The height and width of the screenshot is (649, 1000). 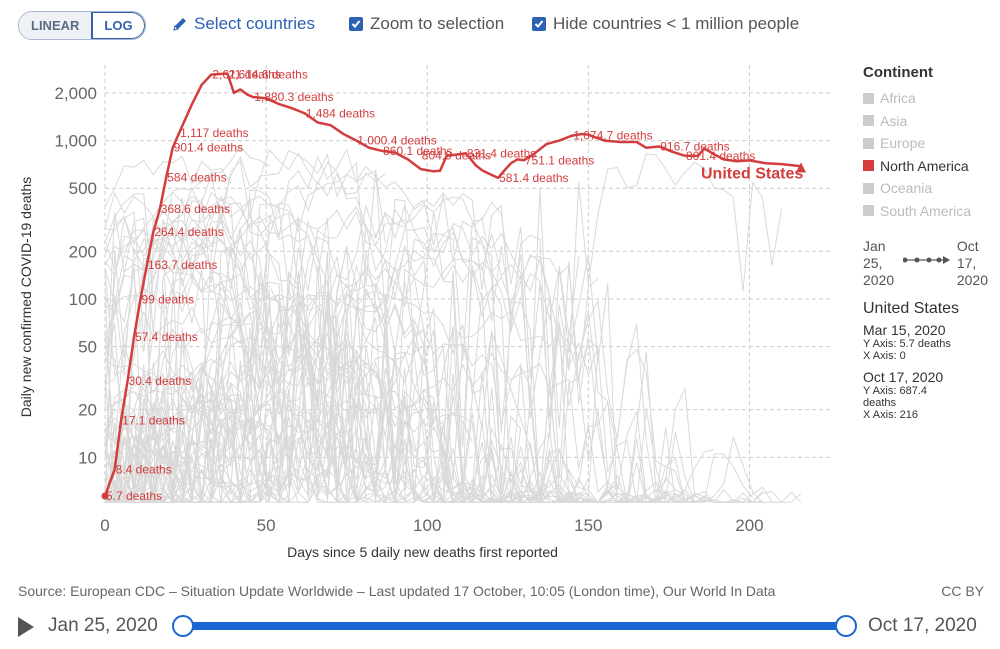 What do you see at coordinates (559, 160) in the screenshot?
I see `data-label: 751.1 deaths` at bounding box center [559, 160].